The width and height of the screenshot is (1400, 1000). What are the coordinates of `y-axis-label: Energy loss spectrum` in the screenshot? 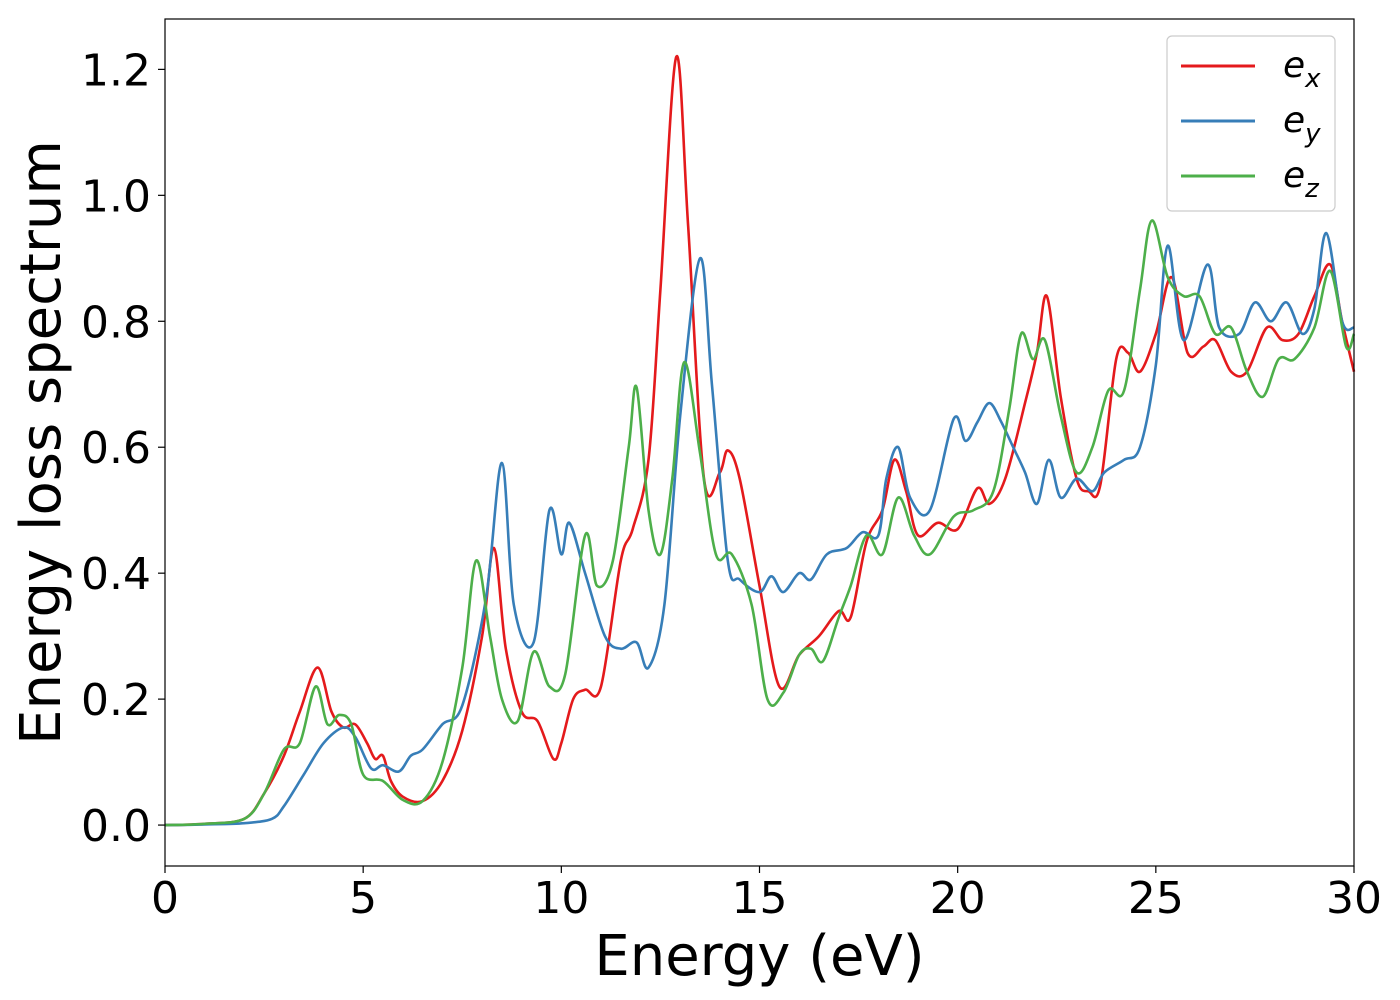 It's located at (41, 442).